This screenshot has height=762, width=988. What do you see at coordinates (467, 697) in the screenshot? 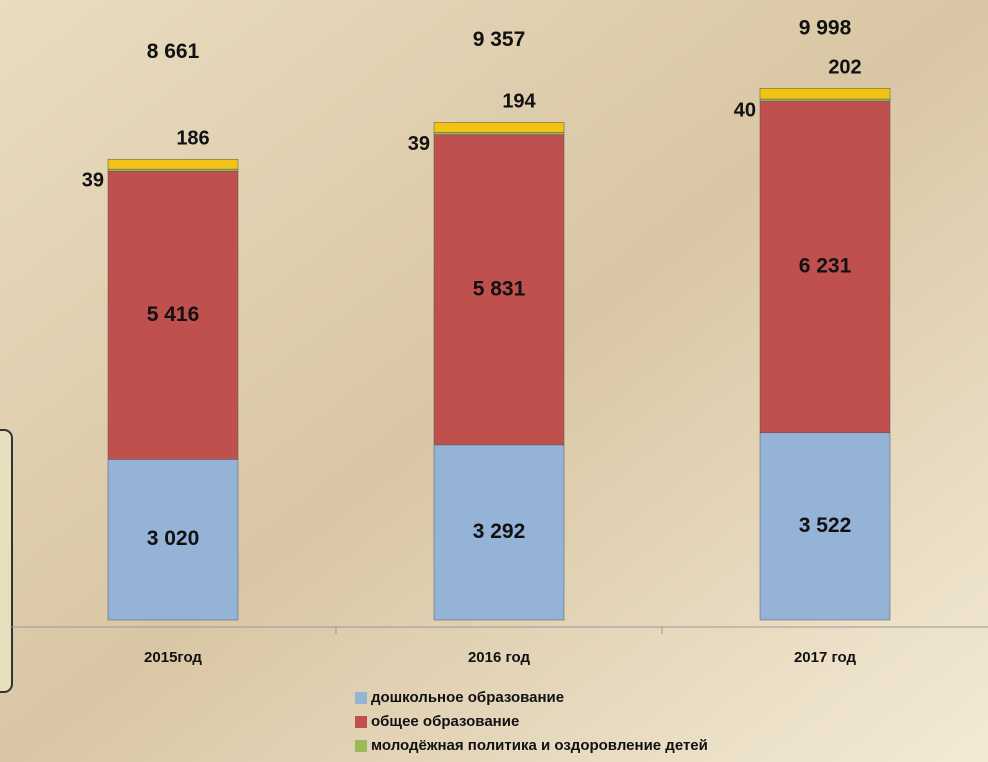
I see `legend-label: дошкольное образование` at bounding box center [467, 697].